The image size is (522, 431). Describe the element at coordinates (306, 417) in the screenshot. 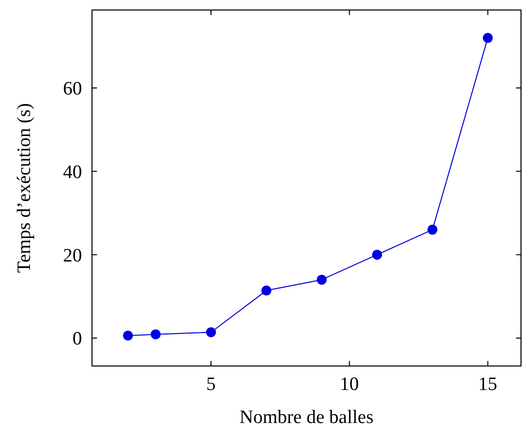

I see `x-axis-title: Nombre de balles` at that location.